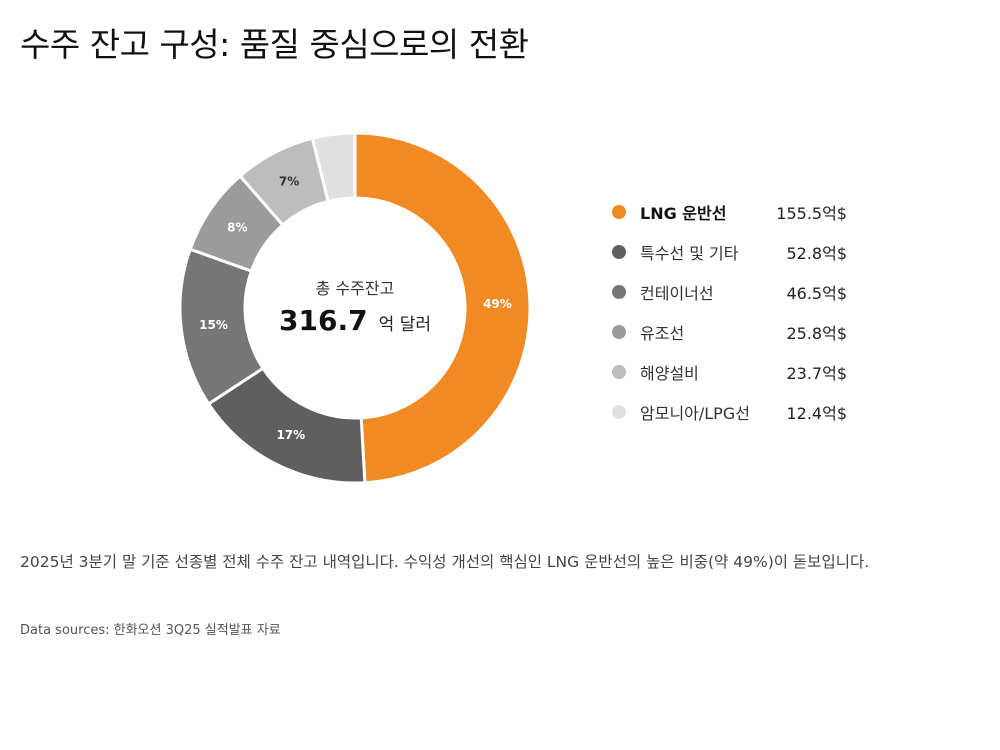 The image size is (1000, 750). What do you see at coordinates (683, 213) in the screenshot?
I see `legend-name: LNG 운반선` at bounding box center [683, 213].